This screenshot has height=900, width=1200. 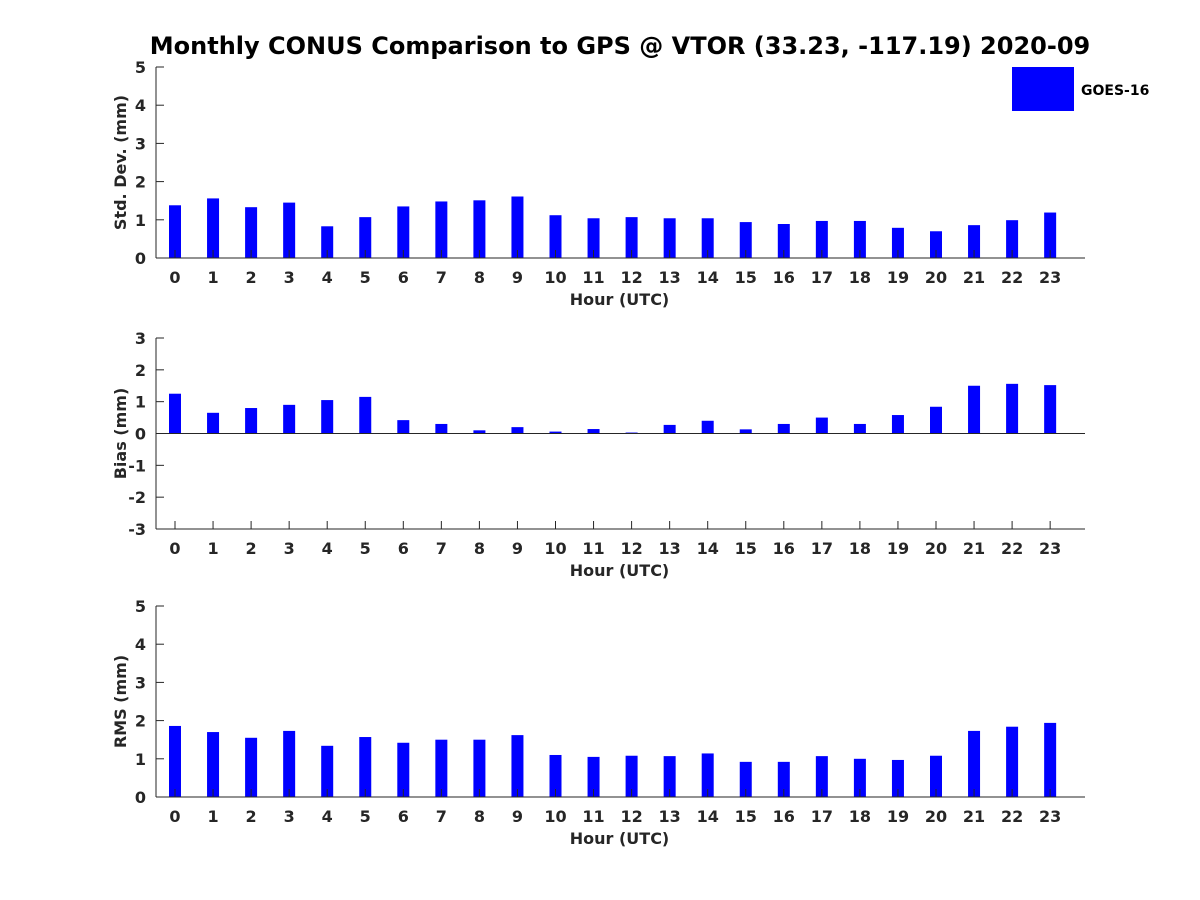 I want to click on y-tick-label: 5, so click(x=140, y=606).